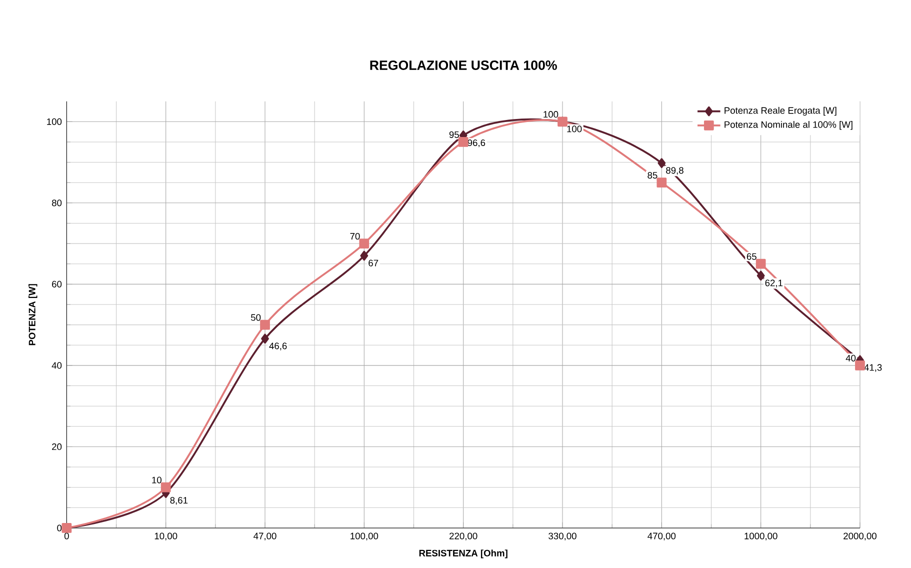 Image resolution: width=911 pixels, height=568 pixels. Describe the element at coordinates (179, 501) in the screenshot. I see `data-label: 8,61` at that location.